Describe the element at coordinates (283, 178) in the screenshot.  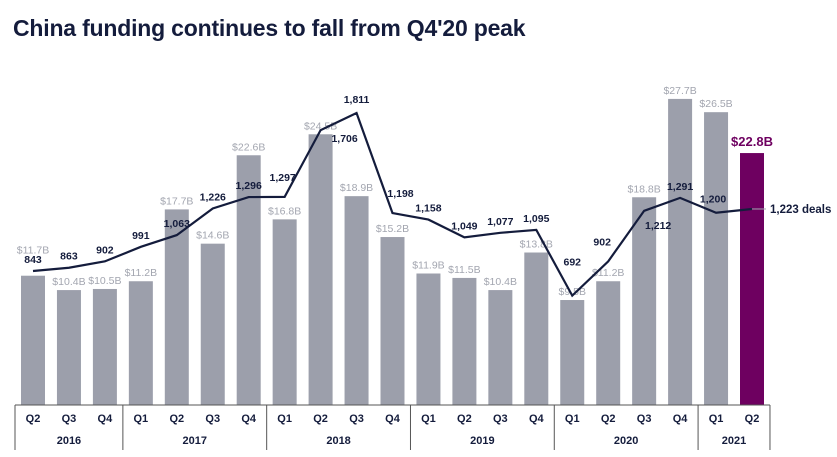
I see `deal-count-label: 1,297` at that location.